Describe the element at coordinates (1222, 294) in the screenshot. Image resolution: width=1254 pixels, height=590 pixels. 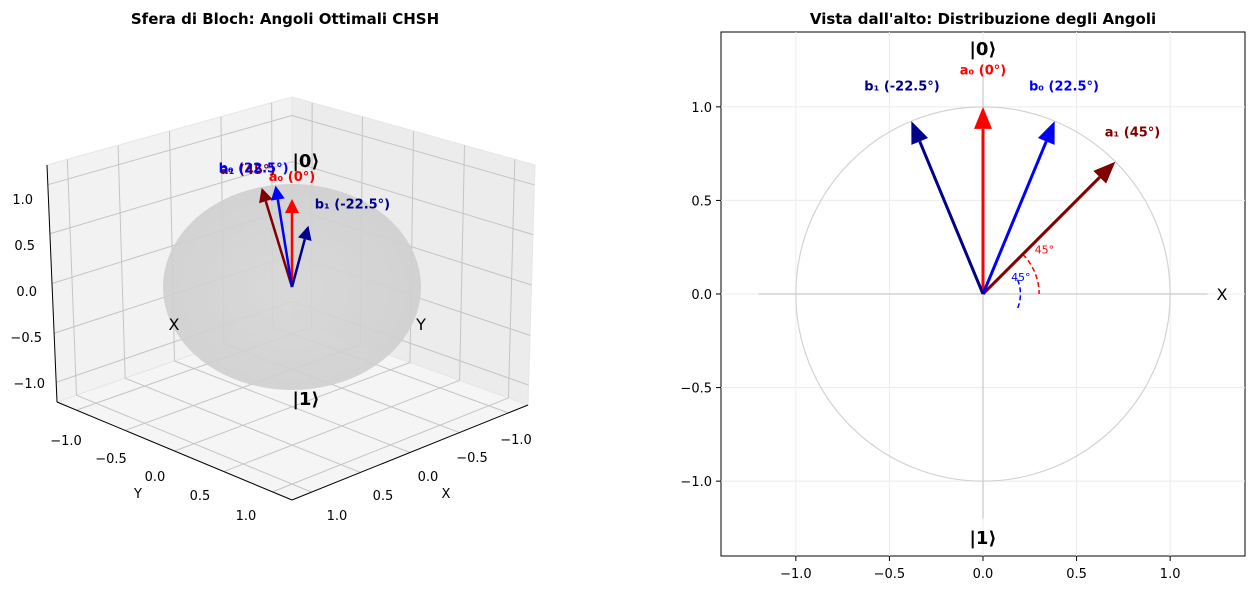
I see `tv-x-direction-label: X` at that location.